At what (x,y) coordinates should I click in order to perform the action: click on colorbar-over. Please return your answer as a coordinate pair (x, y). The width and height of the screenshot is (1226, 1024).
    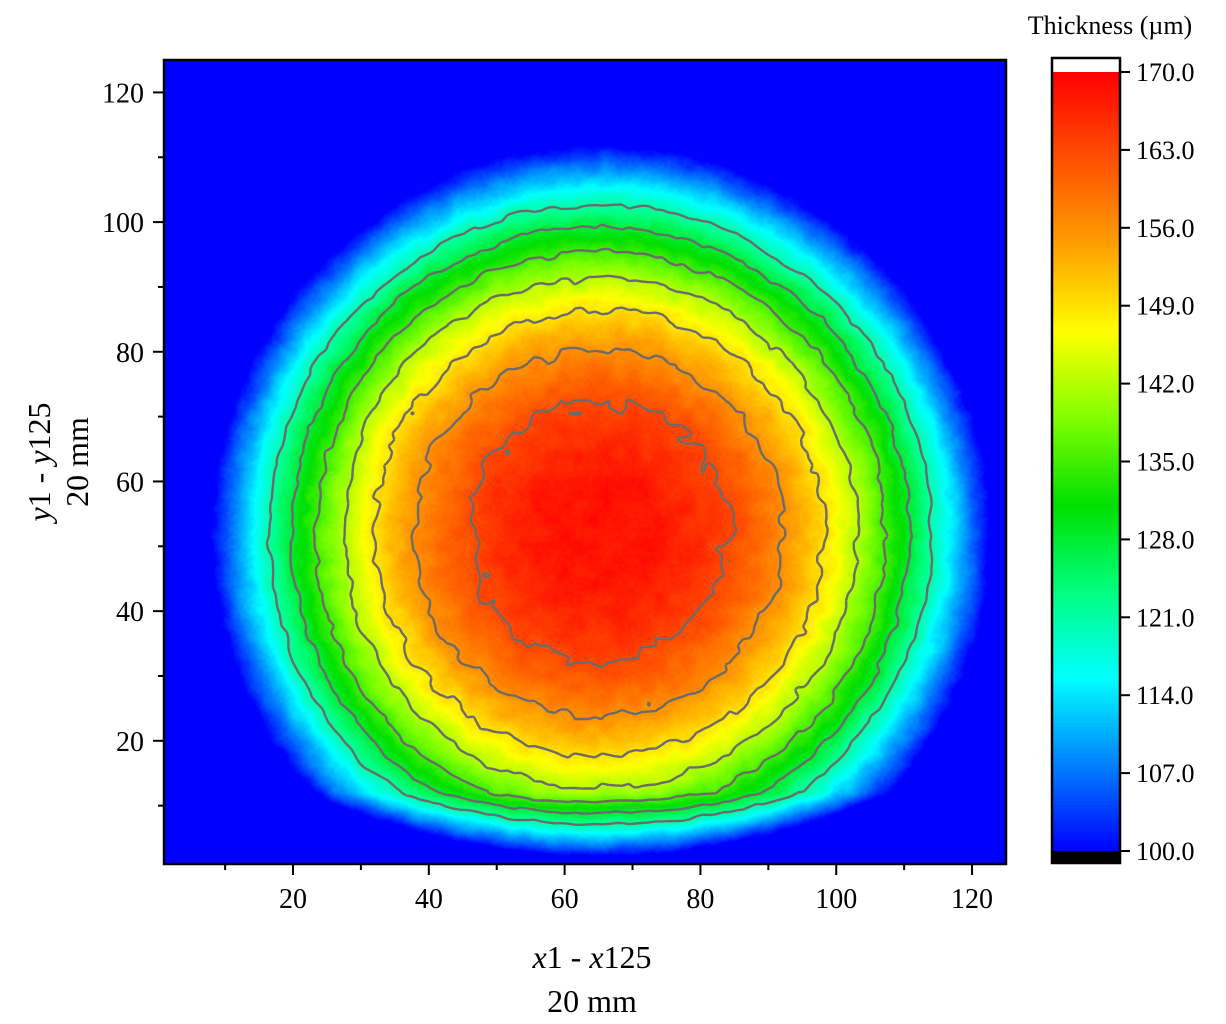
    Looking at the image, I should click on (1086, 65).